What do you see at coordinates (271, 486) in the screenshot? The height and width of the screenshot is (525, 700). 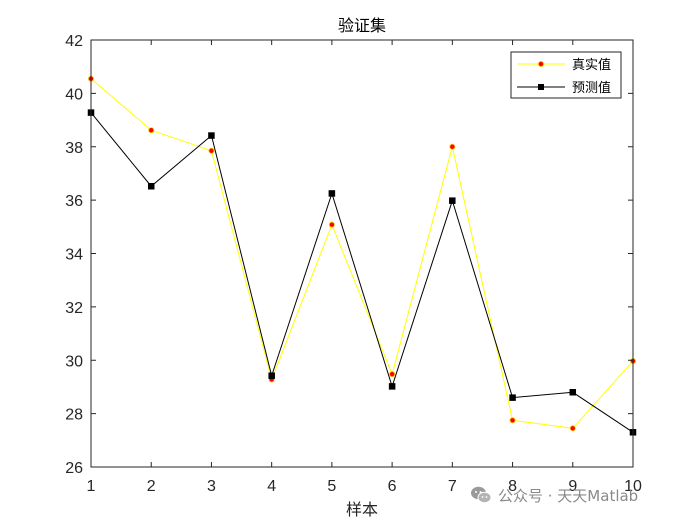 I see `x-tick-label: 4` at bounding box center [271, 486].